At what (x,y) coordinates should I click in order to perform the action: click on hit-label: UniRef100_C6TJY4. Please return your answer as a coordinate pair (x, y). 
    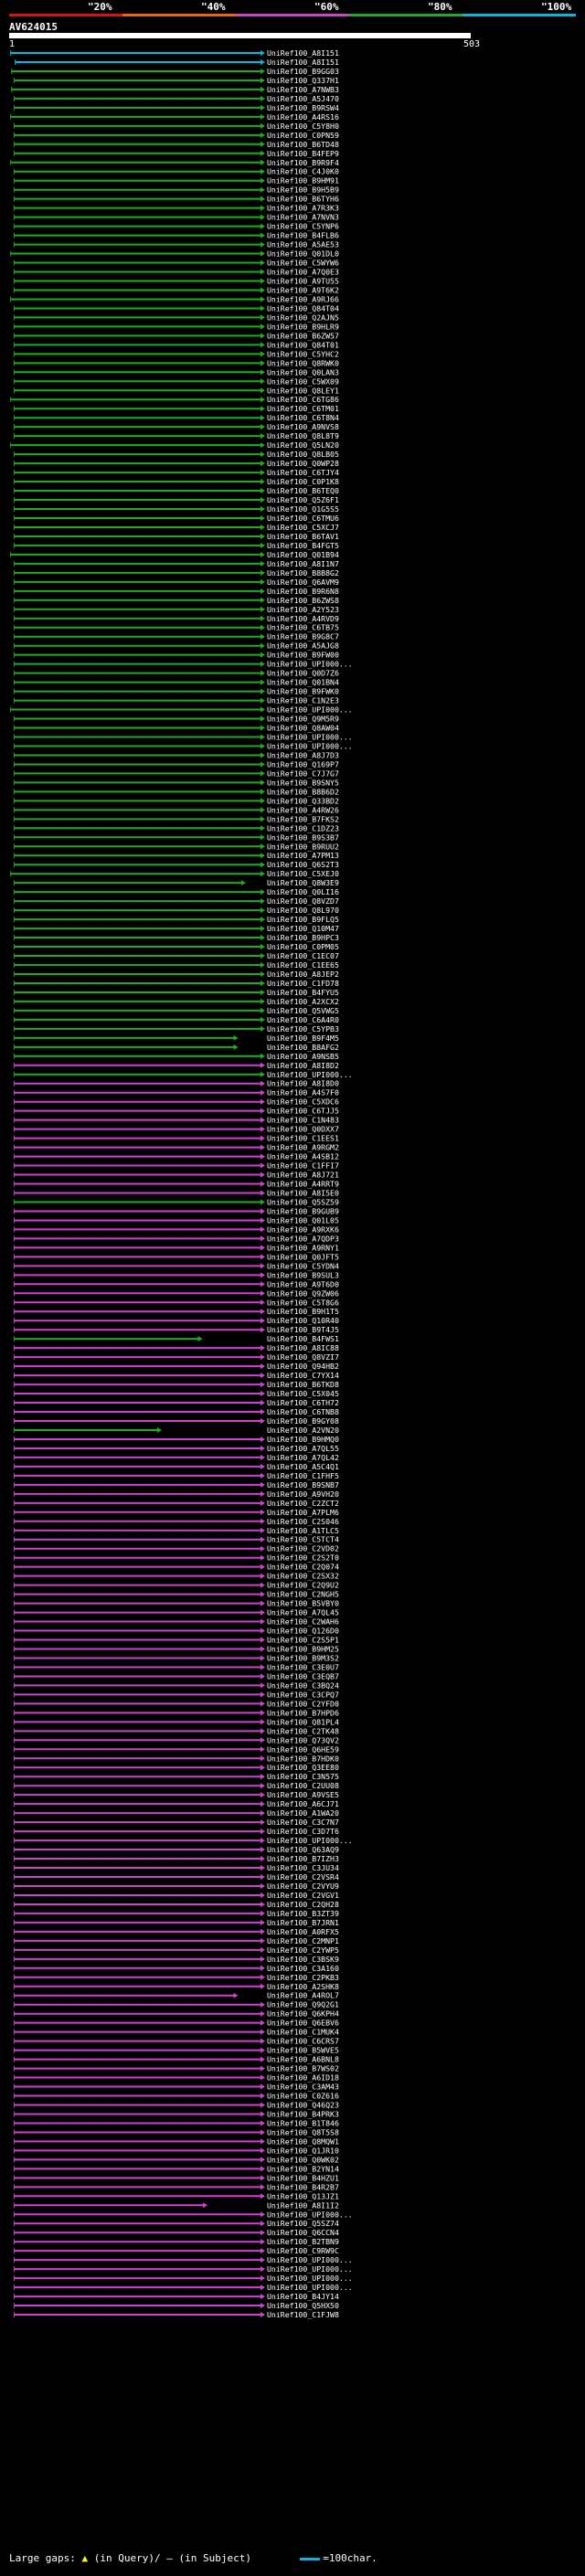
    Looking at the image, I should click on (303, 472).